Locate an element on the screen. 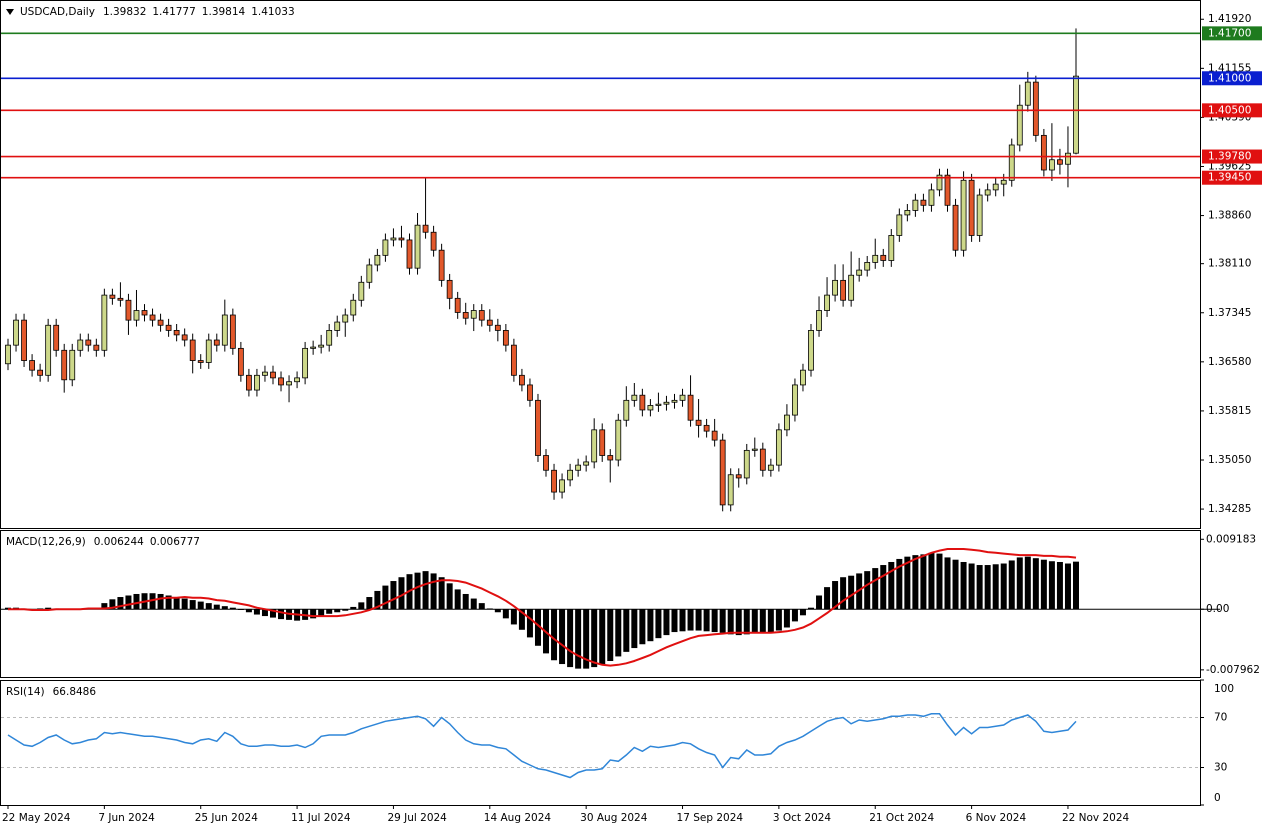 The image size is (1266, 830). level-label: 1.39450 is located at coordinates (1229, 178).